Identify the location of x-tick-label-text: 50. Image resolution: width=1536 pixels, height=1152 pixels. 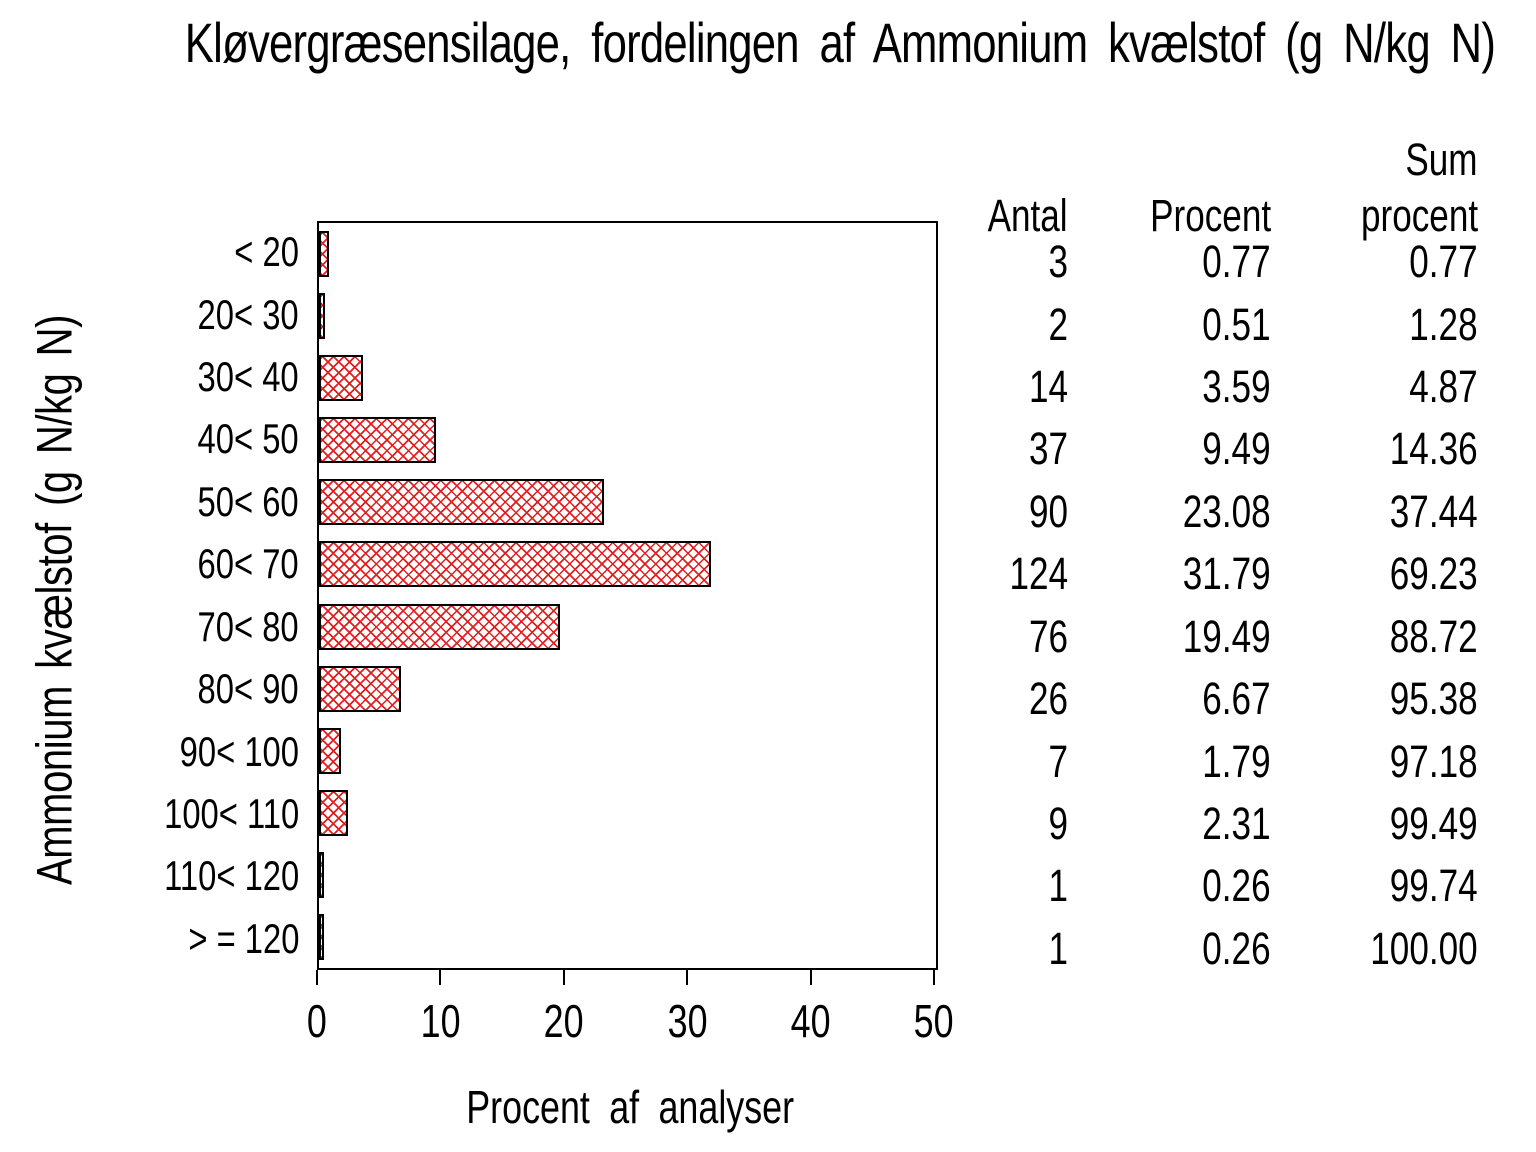
(934, 1021).